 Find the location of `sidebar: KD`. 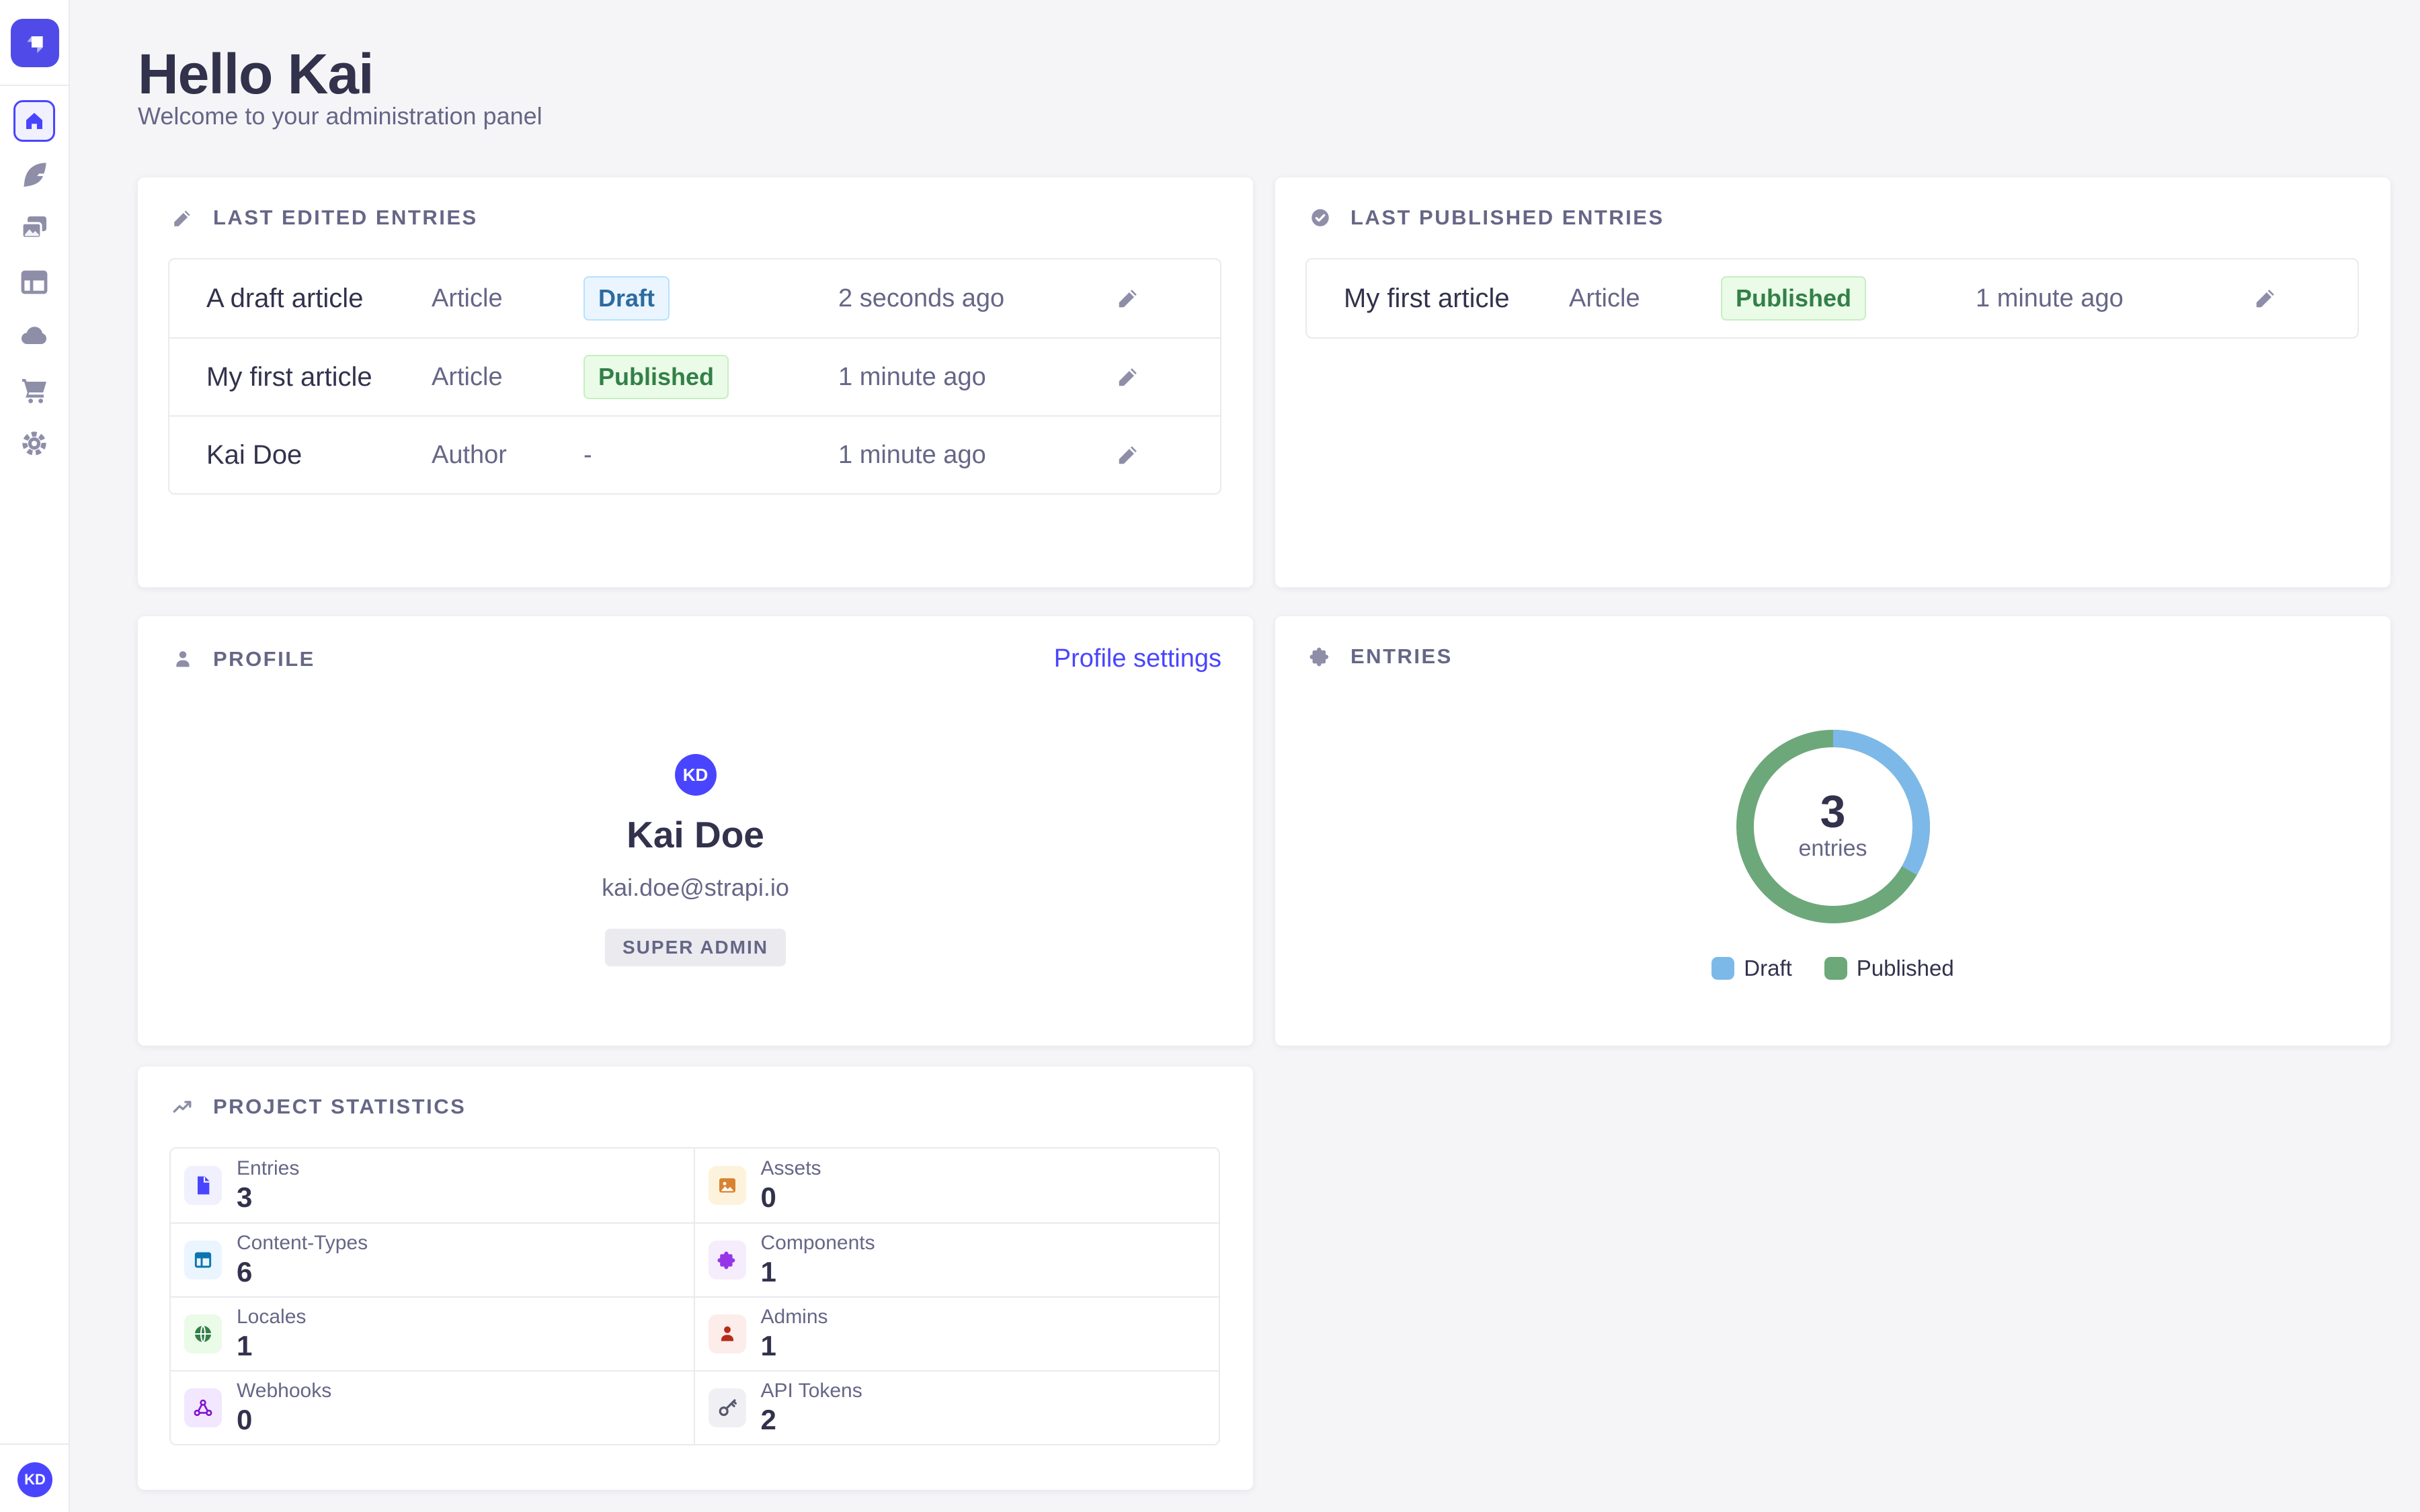

sidebar: KD is located at coordinates (35, 756).